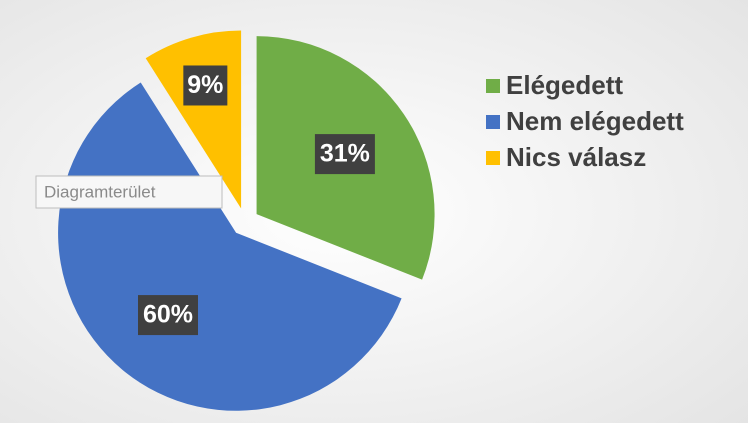 The width and height of the screenshot is (748, 423). I want to click on legend: Elégedett Nem elégedett Nics válasz, so click(585, 121).